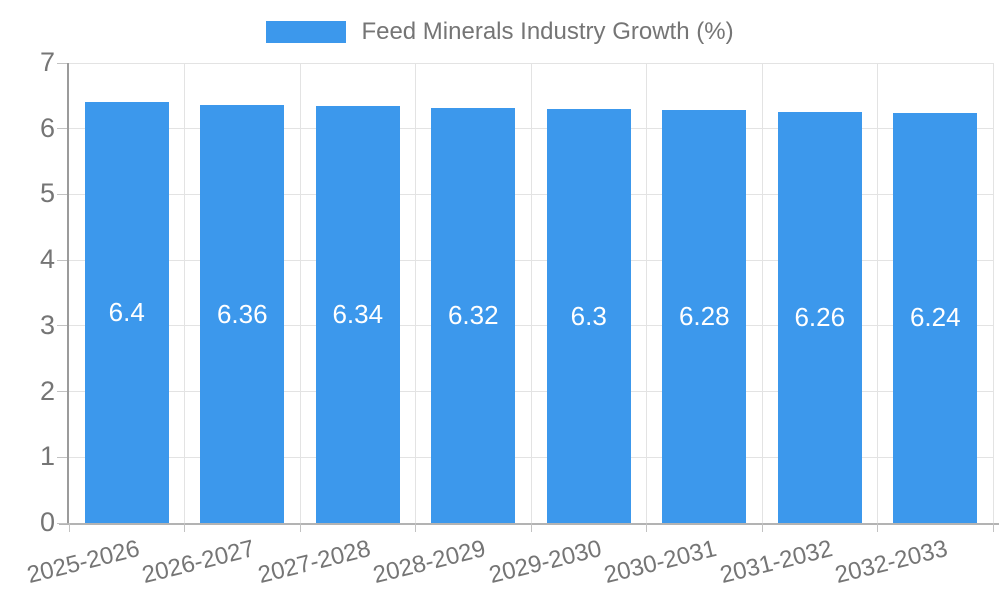  Describe the element at coordinates (547, 31) in the screenshot. I see `chart-title: Feed Minerals Industry Growth (%)` at that location.